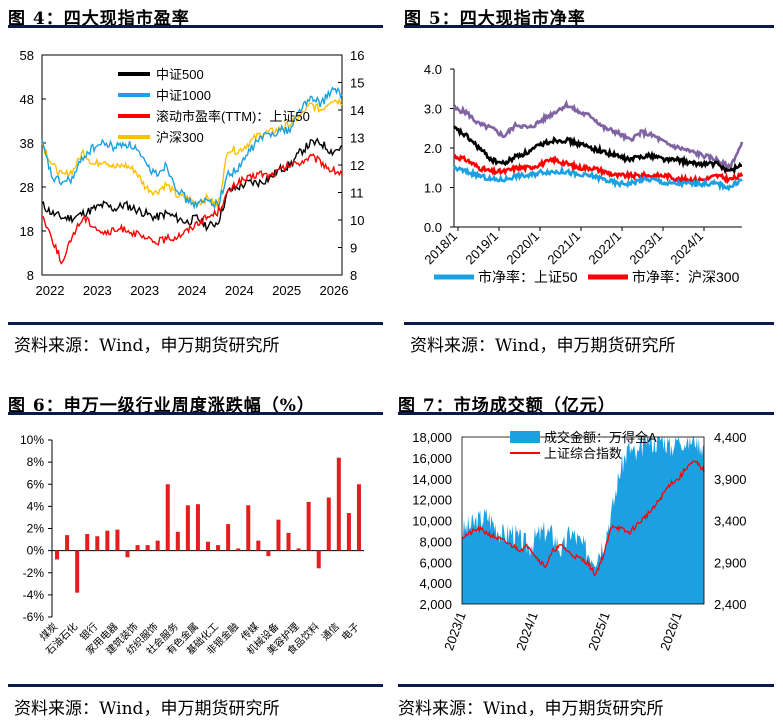  Describe the element at coordinates (730, 437) in the screenshot. I see `fig7-right-tick-label: 4,400` at that location.